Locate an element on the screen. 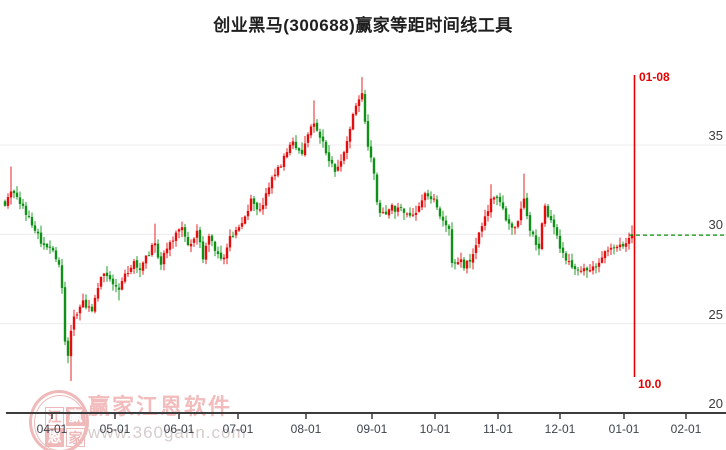  x-axis-label: 11-01 is located at coordinates (498, 429).